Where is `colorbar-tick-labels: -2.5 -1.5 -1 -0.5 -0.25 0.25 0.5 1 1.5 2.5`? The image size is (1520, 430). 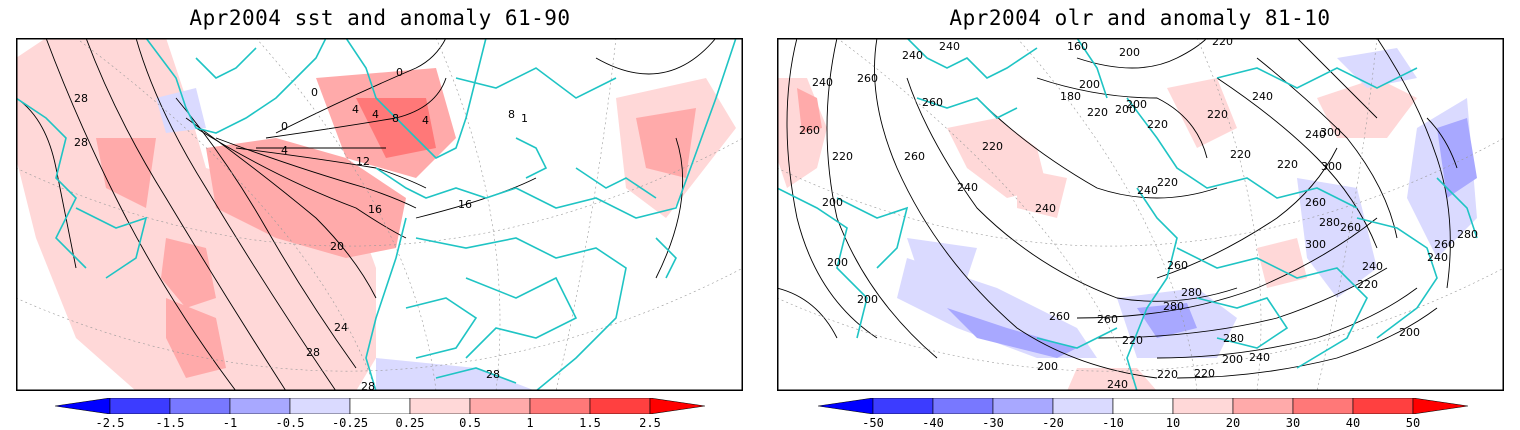
colorbar-tick-labels: -2.5 -1.5 -1 -0.5 -0.25 0.25 0.5 1 1.5 2.5 is located at coordinates (380, 423).